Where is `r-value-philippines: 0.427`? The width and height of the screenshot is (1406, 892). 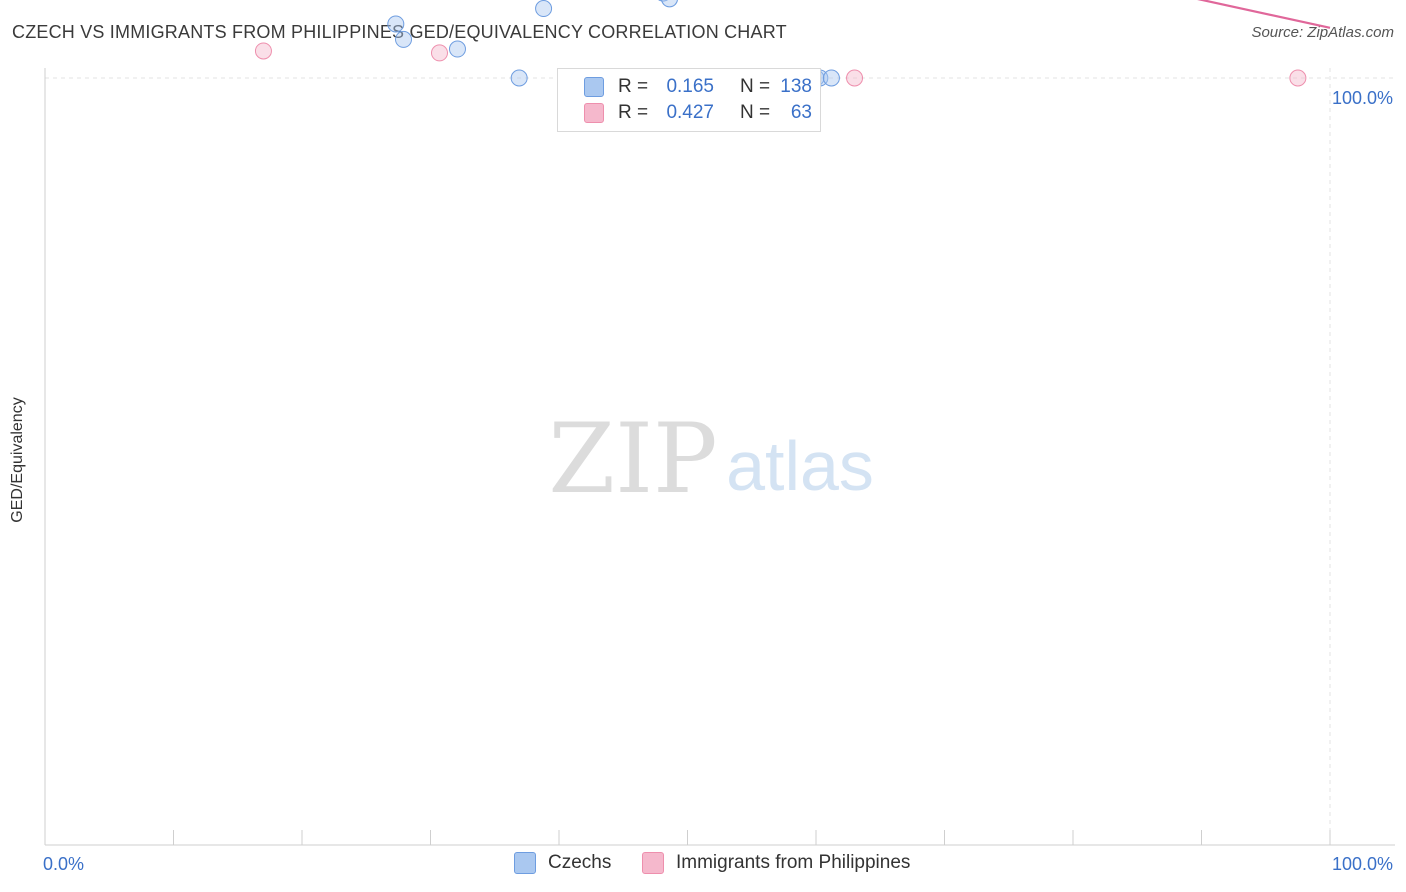
r-value-philippines: 0.427 is located at coordinates (690, 112).